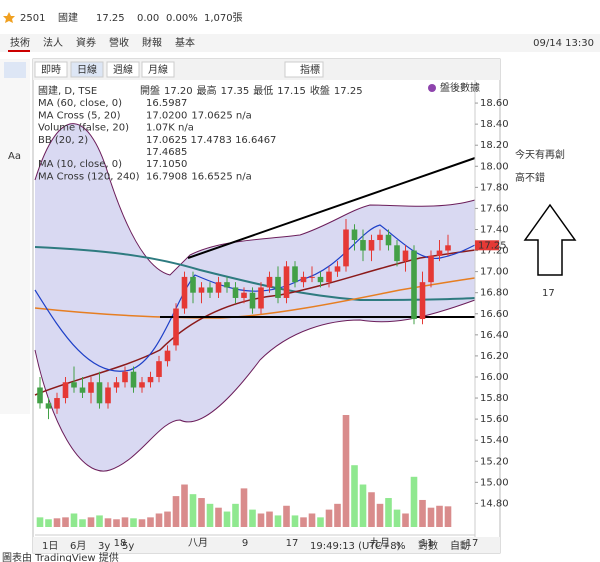 The width and height of the screenshot is (600, 562). I want to click on price-tick-label: 15.60, so click(494, 419).